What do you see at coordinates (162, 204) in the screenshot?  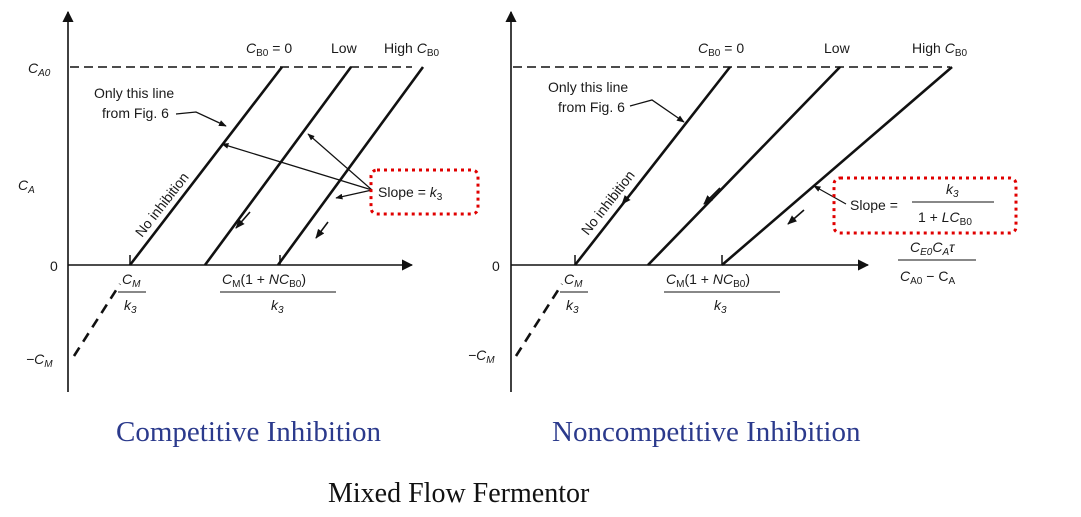 I see `left-no-inhibition-label: No inhibition` at bounding box center [162, 204].